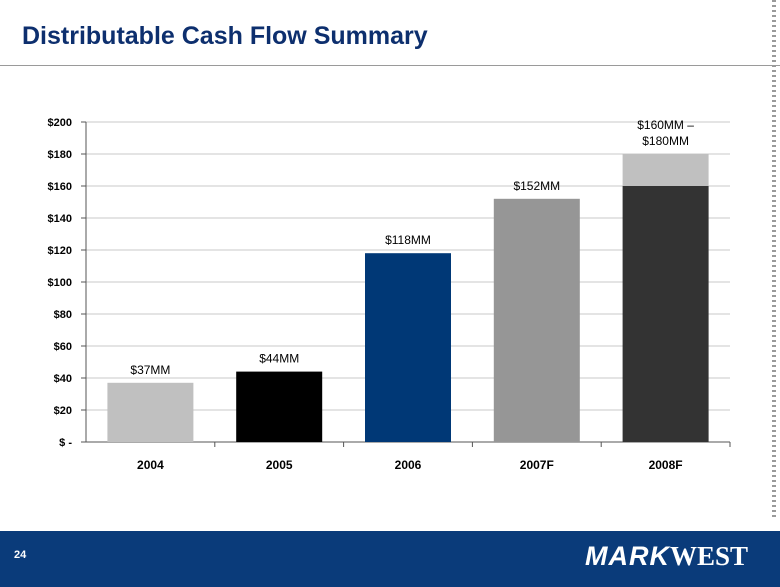  Describe the element at coordinates (60, 251) in the screenshot. I see `y-tick-label: $120` at that location.